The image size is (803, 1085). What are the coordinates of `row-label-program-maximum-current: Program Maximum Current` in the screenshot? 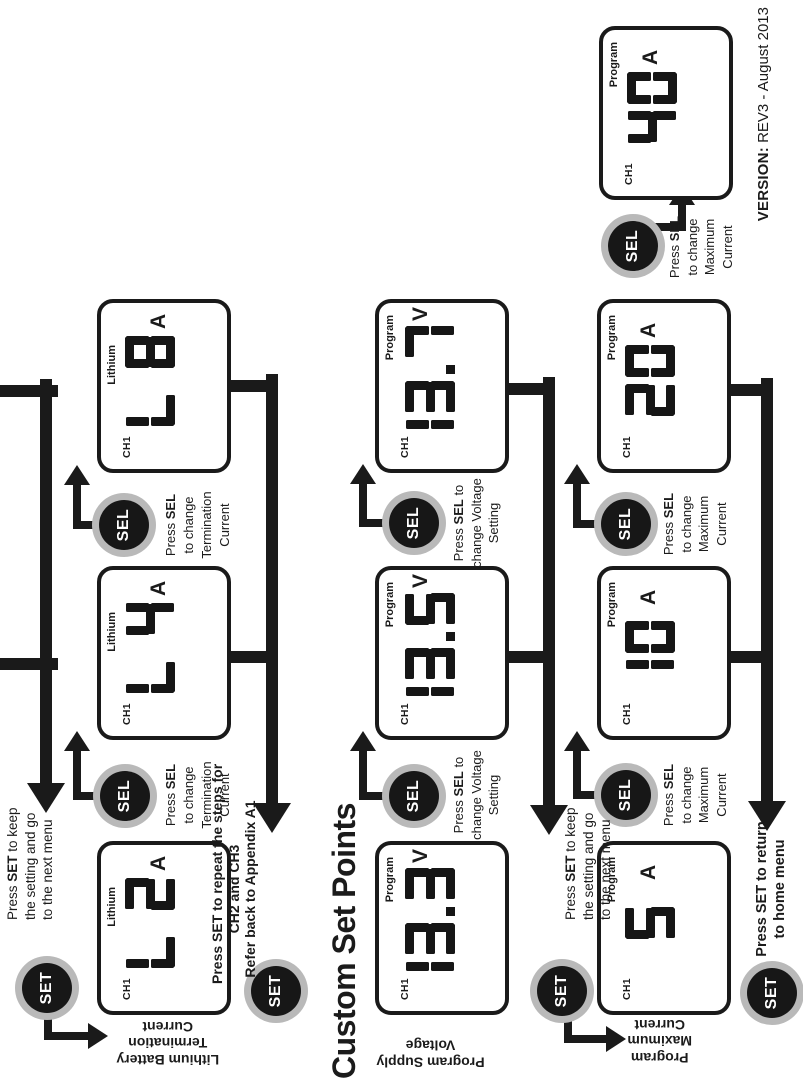 It's located at (660, 1041).